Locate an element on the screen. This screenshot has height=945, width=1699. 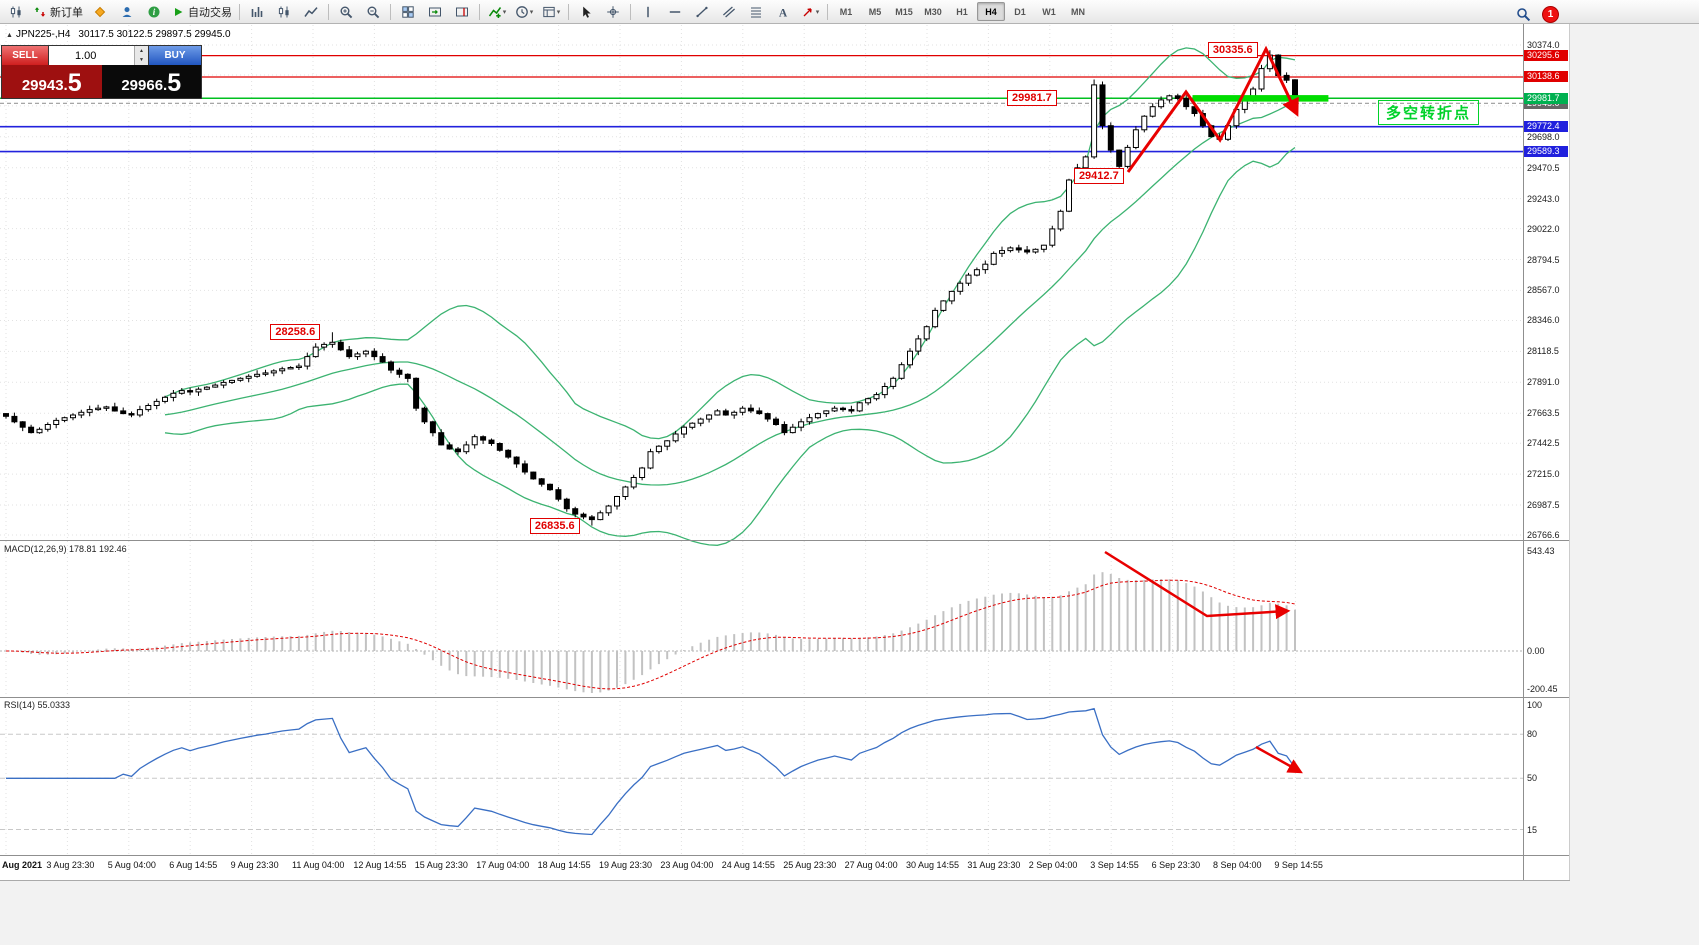
sell-button: SELL is located at coordinates (25, 55).